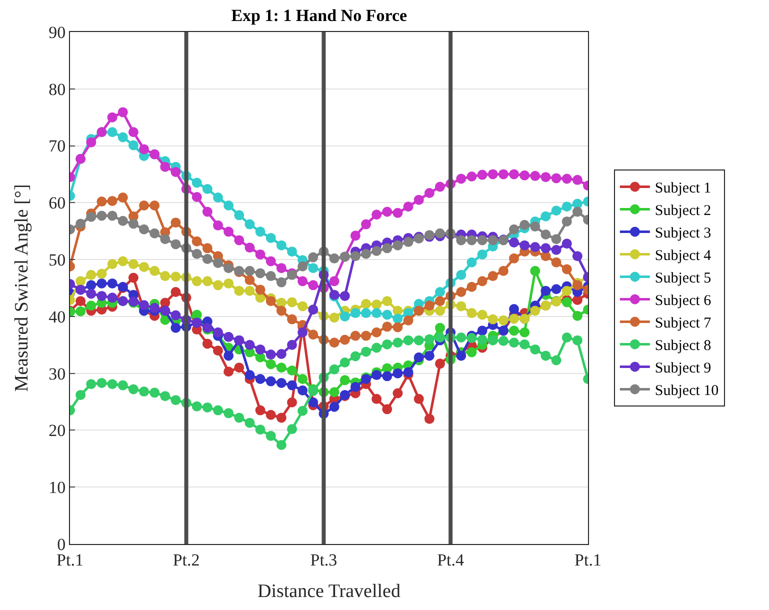 This screenshot has height=610, width=769. Describe the element at coordinates (683, 188) in the screenshot. I see `legend-label: Subject 1` at that location.